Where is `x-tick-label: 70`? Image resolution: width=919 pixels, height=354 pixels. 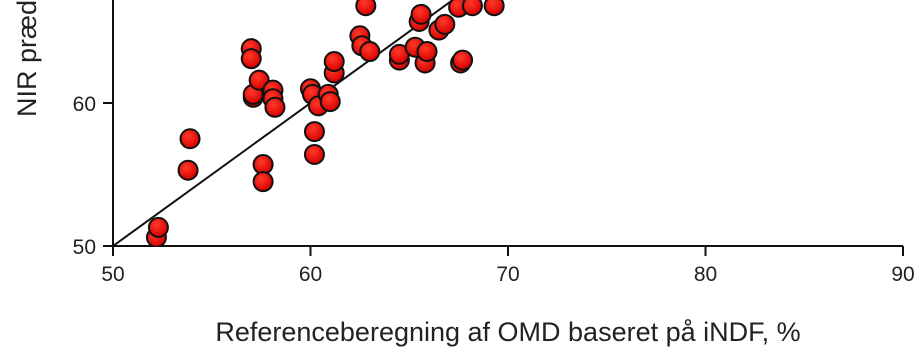
x-tick-label: 70 is located at coordinates (507, 274).